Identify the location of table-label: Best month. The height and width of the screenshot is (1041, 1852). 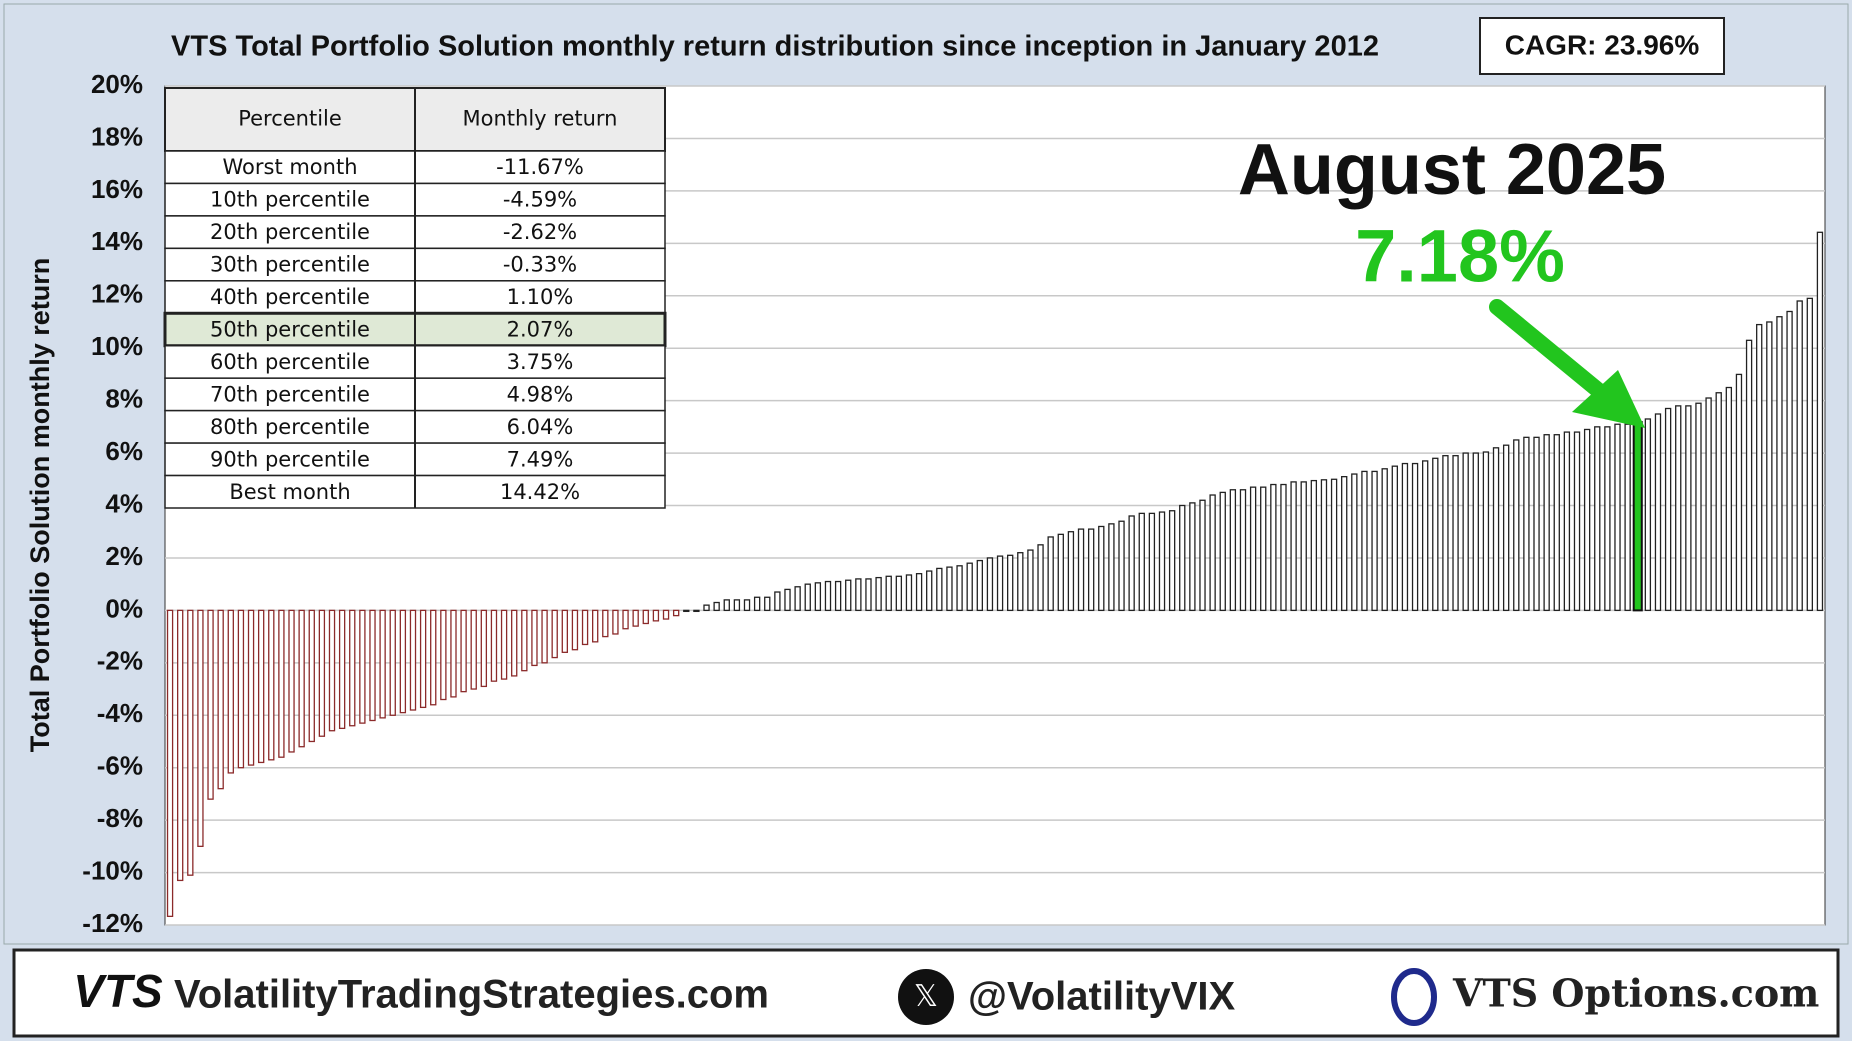
(289, 492).